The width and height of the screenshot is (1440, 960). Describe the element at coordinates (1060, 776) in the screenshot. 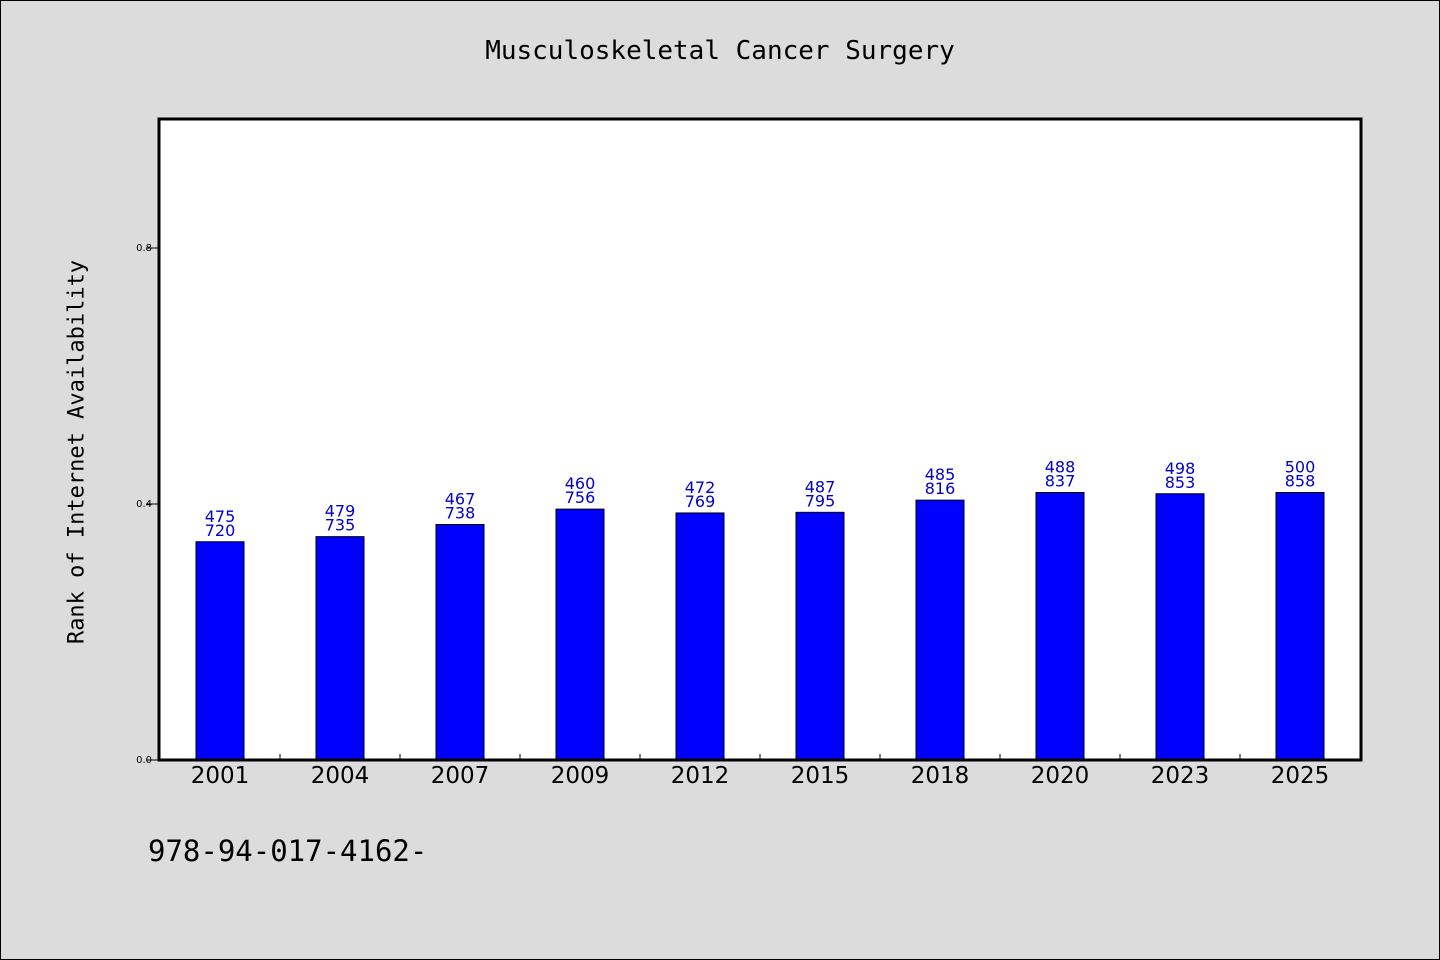

I see `x-tick-label: 2020` at that location.